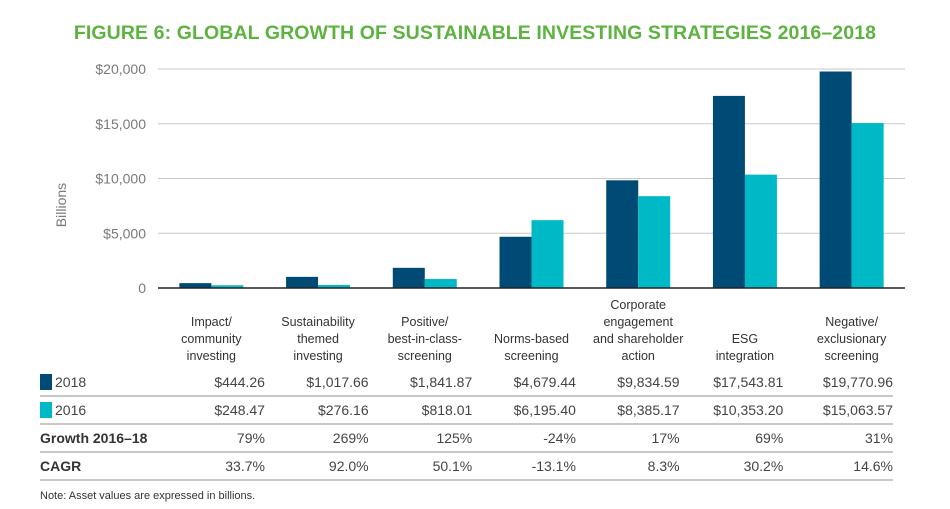  I want to click on category-label: best-in-class-, so click(425, 339).